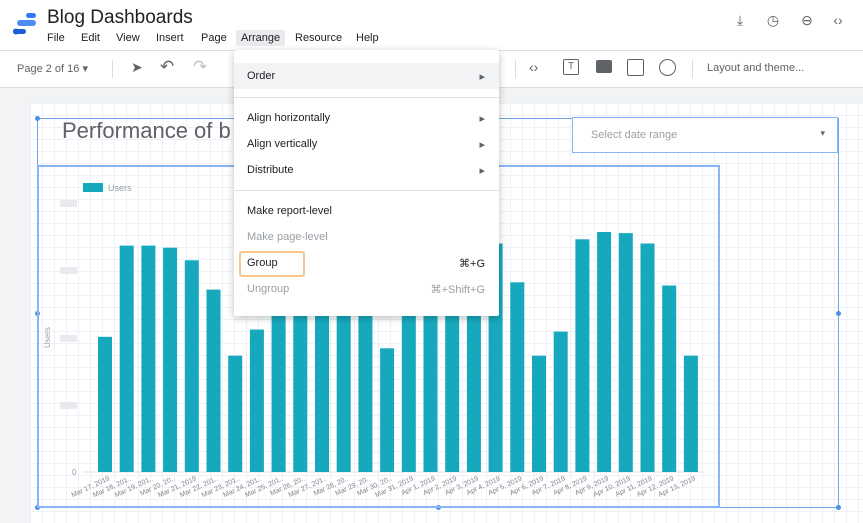 This screenshot has width=863, height=523. I want to click on menu-item-label: Ungroup, so click(268, 289).